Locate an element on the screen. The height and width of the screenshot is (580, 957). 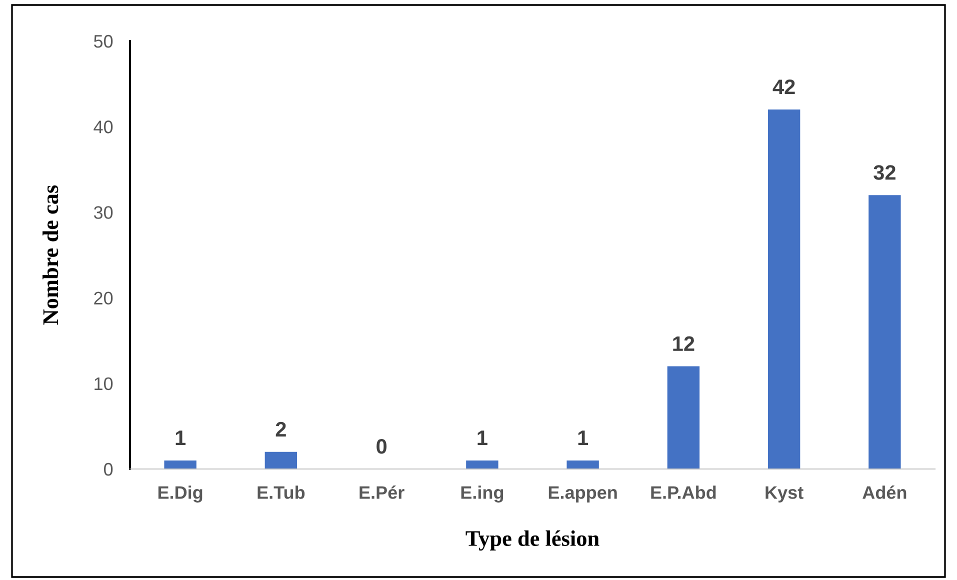
data-label: 32 is located at coordinates (885, 172).